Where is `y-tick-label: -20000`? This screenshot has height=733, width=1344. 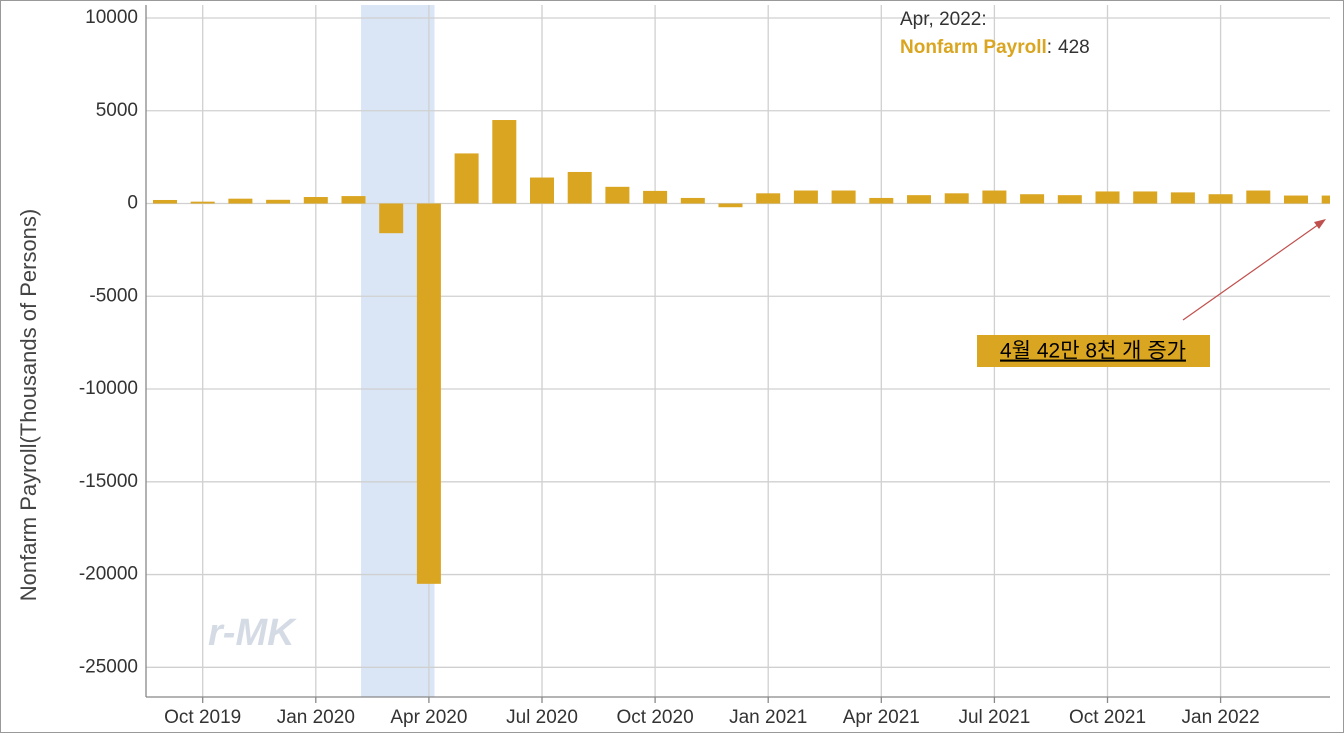
y-tick-label: -20000 is located at coordinates (108, 574).